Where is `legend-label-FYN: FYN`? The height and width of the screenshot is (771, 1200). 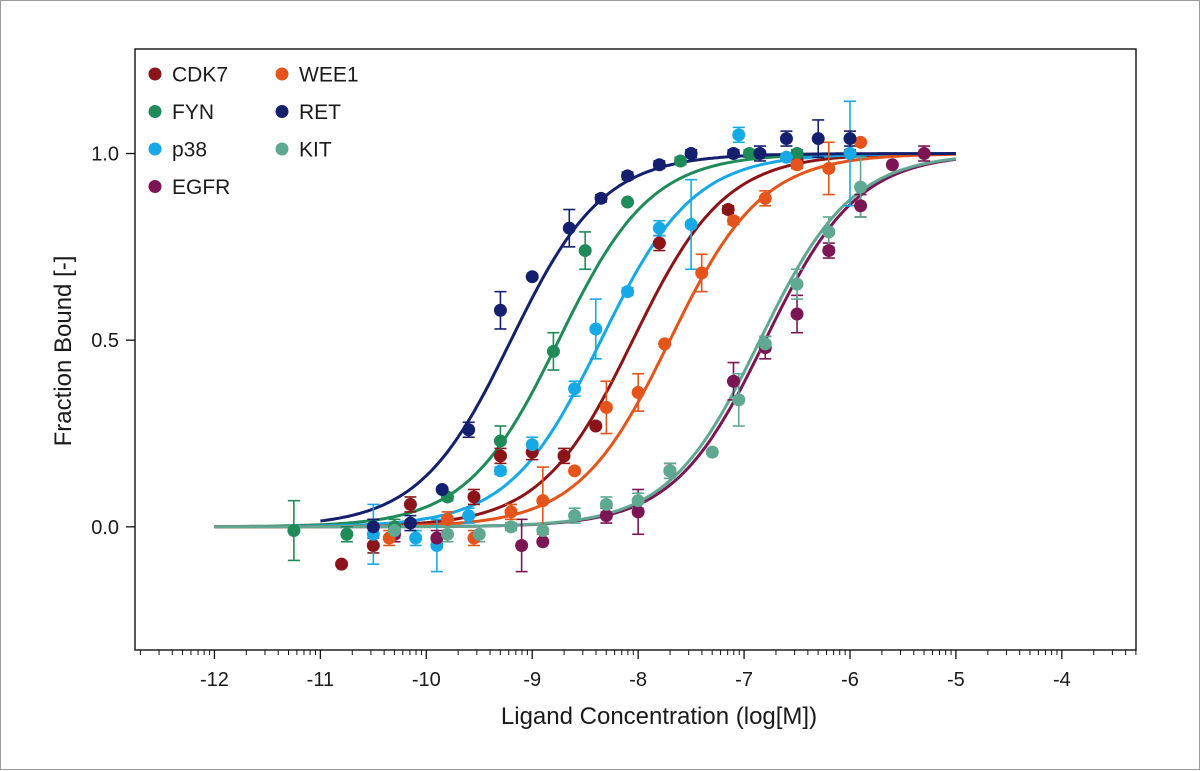
legend-label-FYN: FYN is located at coordinates (193, 112).